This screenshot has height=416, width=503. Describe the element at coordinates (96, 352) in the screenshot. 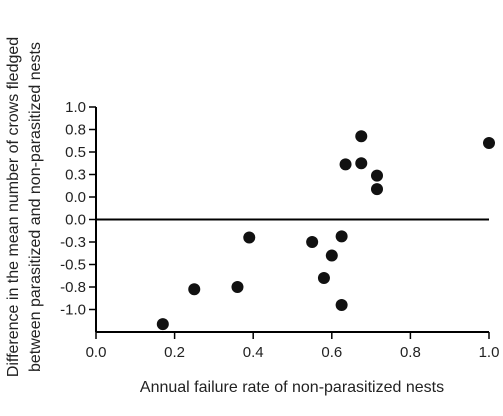

I see `x-tick-label: 0.0` at that location.